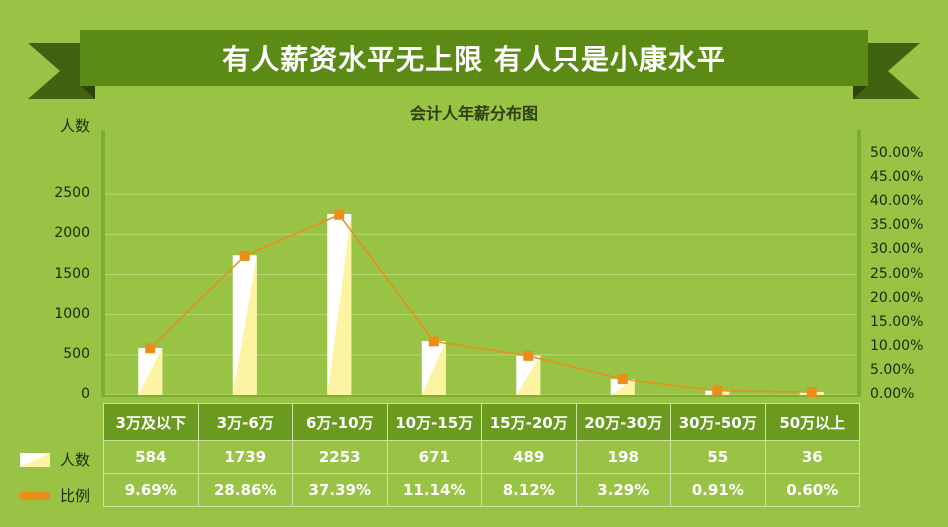  I want to click on y2-tick-label: 35.00%, so click(897, 225).